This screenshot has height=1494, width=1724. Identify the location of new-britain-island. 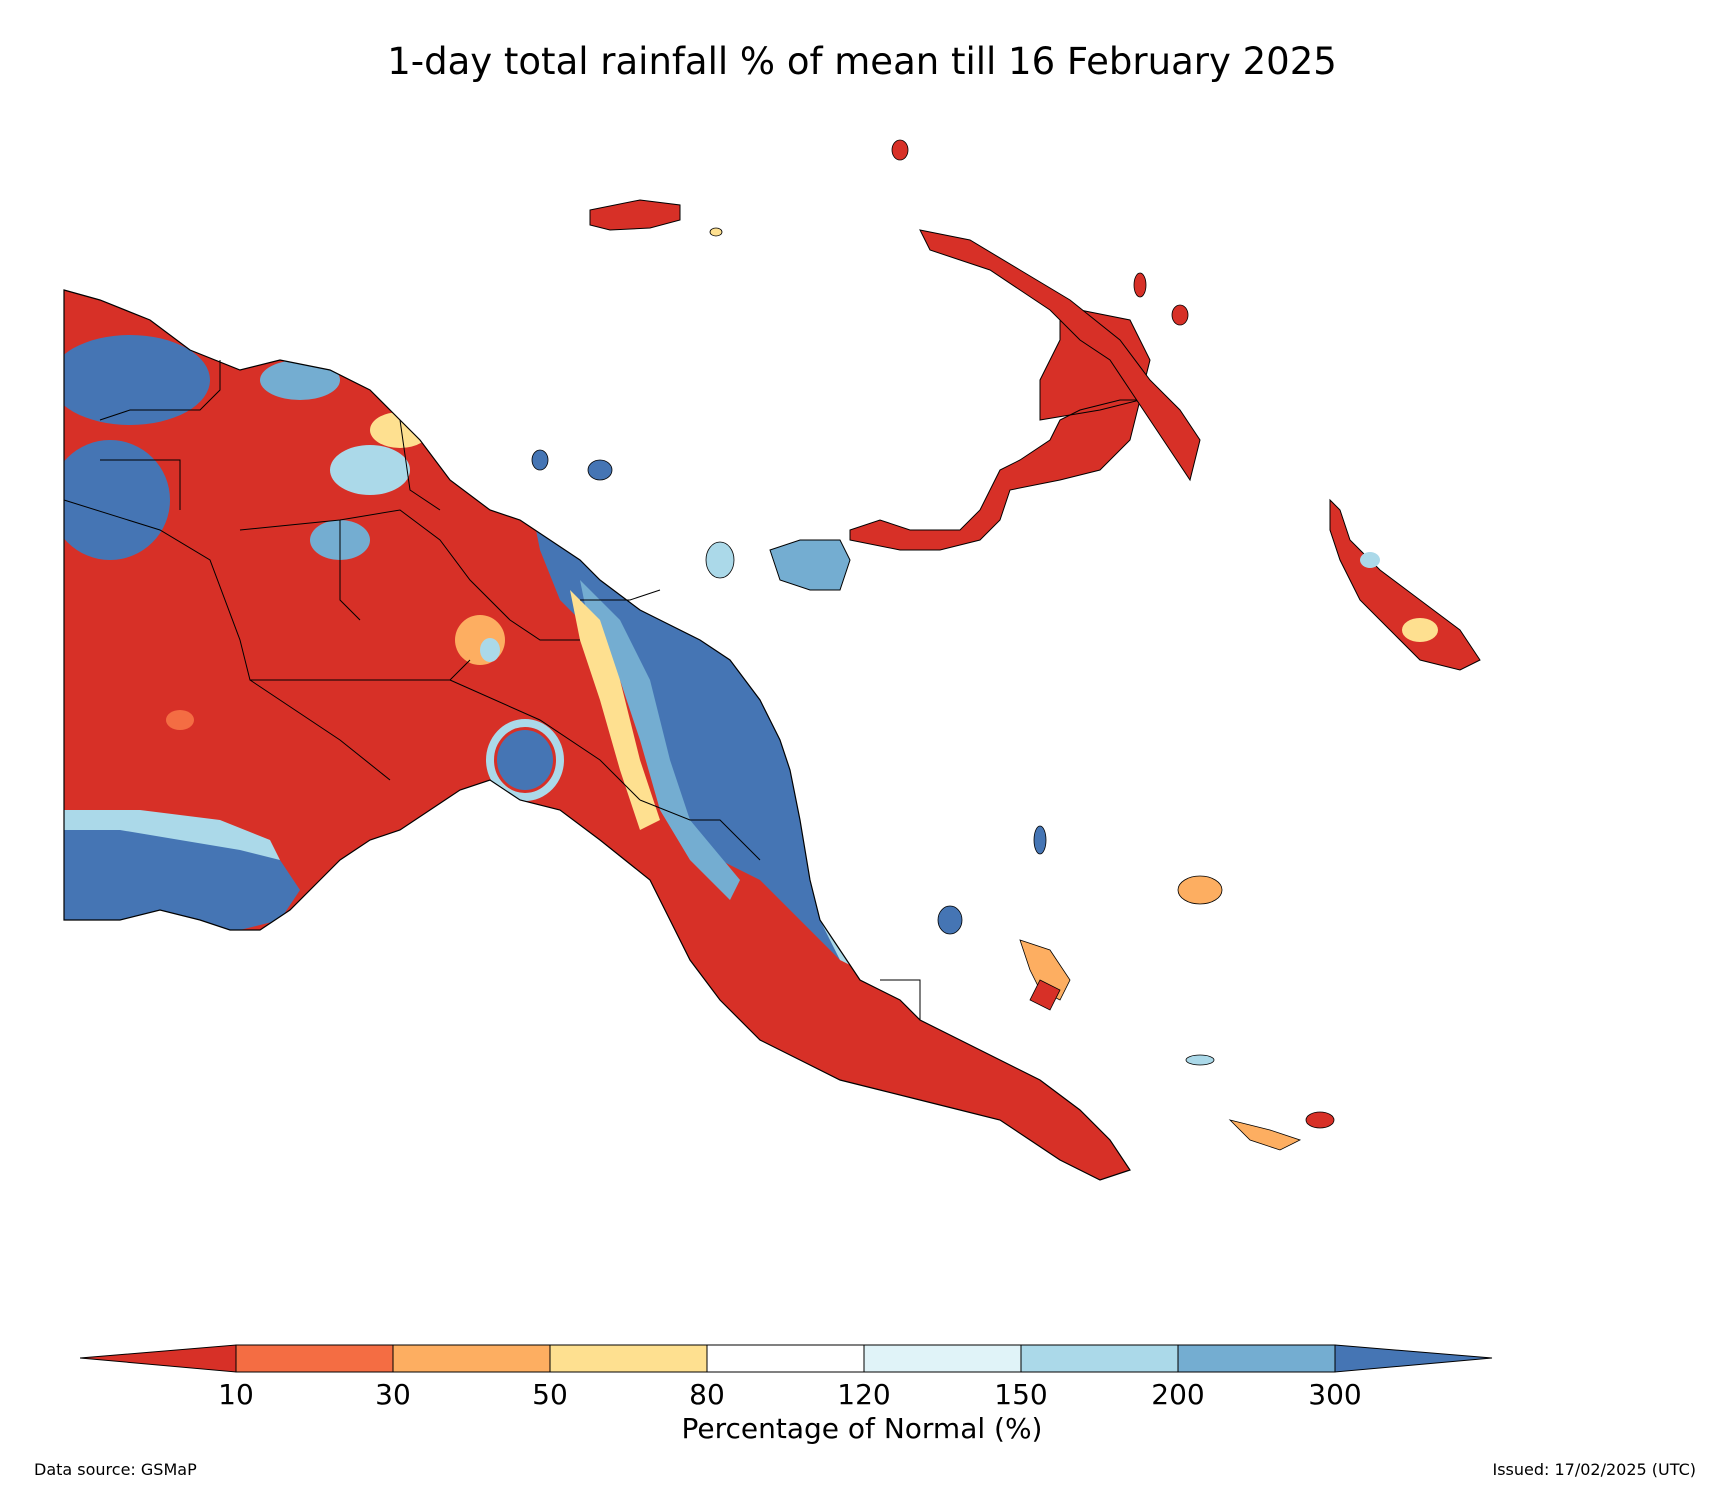
(960, 445).